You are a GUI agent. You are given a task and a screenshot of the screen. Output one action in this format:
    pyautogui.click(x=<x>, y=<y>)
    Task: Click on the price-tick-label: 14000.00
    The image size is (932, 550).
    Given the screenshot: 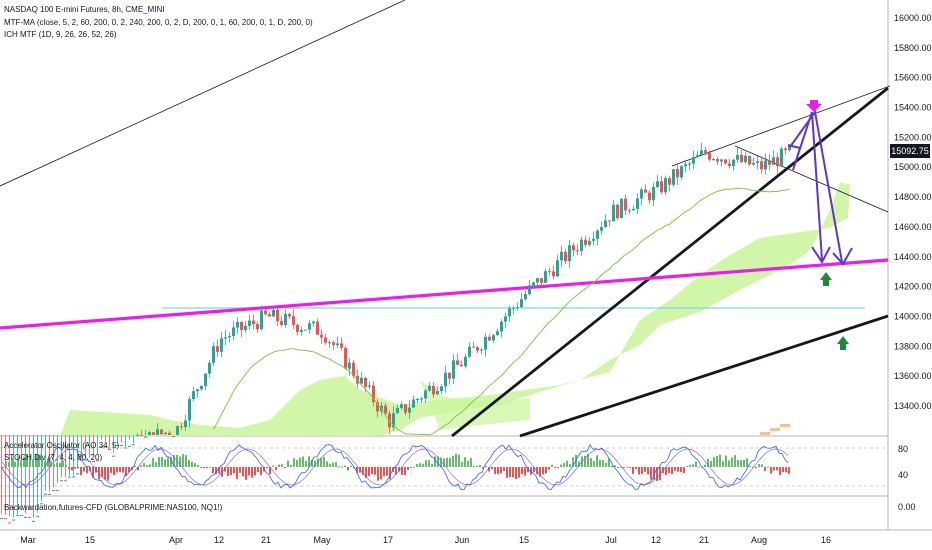 What is the action you would take?
    pyautogui.click(x=913, y=316)
    